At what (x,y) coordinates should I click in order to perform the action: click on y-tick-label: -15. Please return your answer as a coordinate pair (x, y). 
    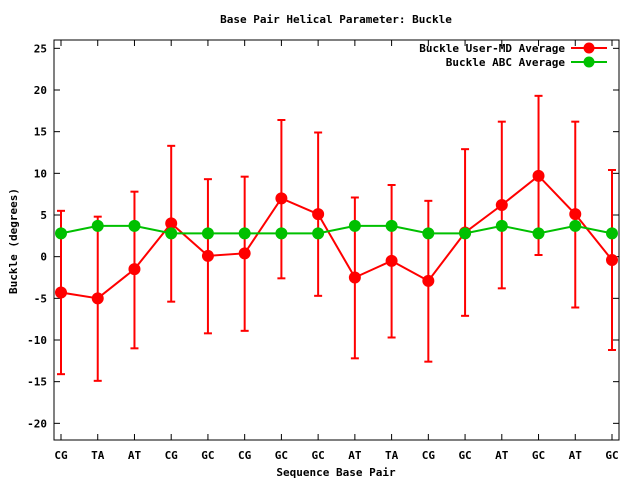
    Looking at the image, I should click on (37, 382).